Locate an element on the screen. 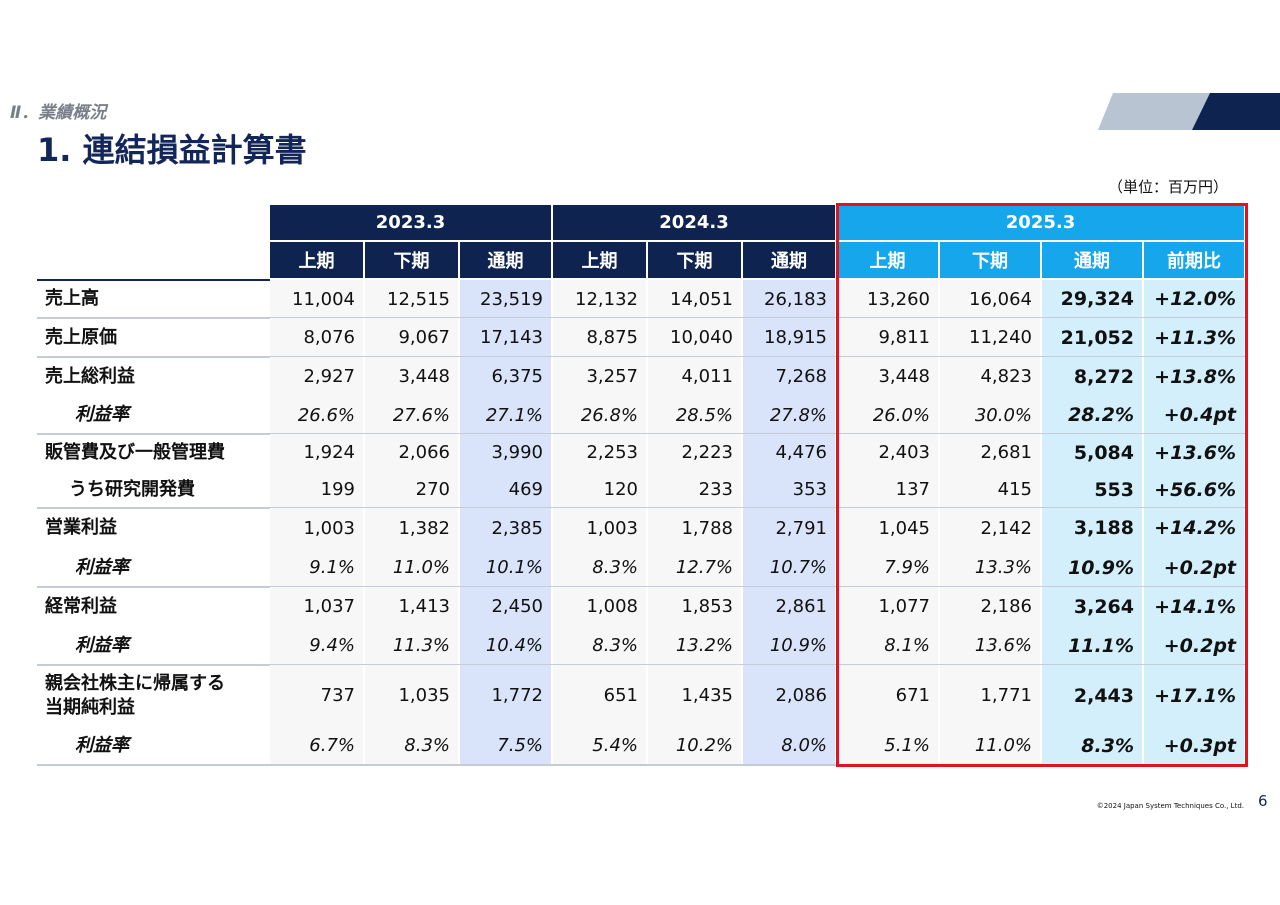 The image size is (1280, 905). value-cell: 1,788 is located at coordinates (695, 528).